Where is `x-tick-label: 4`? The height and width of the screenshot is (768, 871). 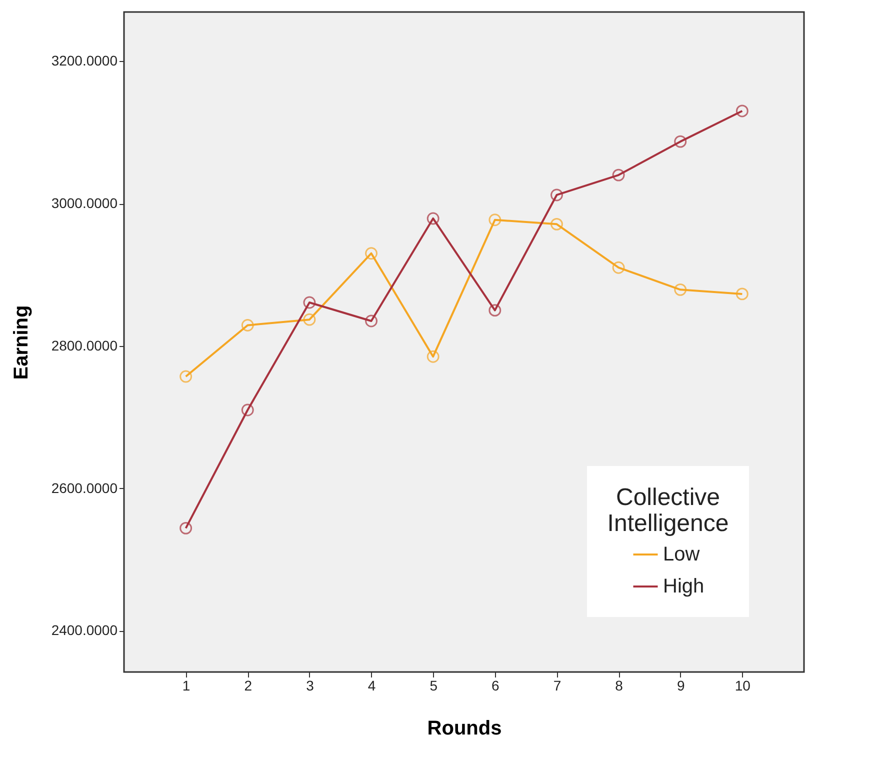 x-tick-label: 4 is located at coordinates (372, 686).